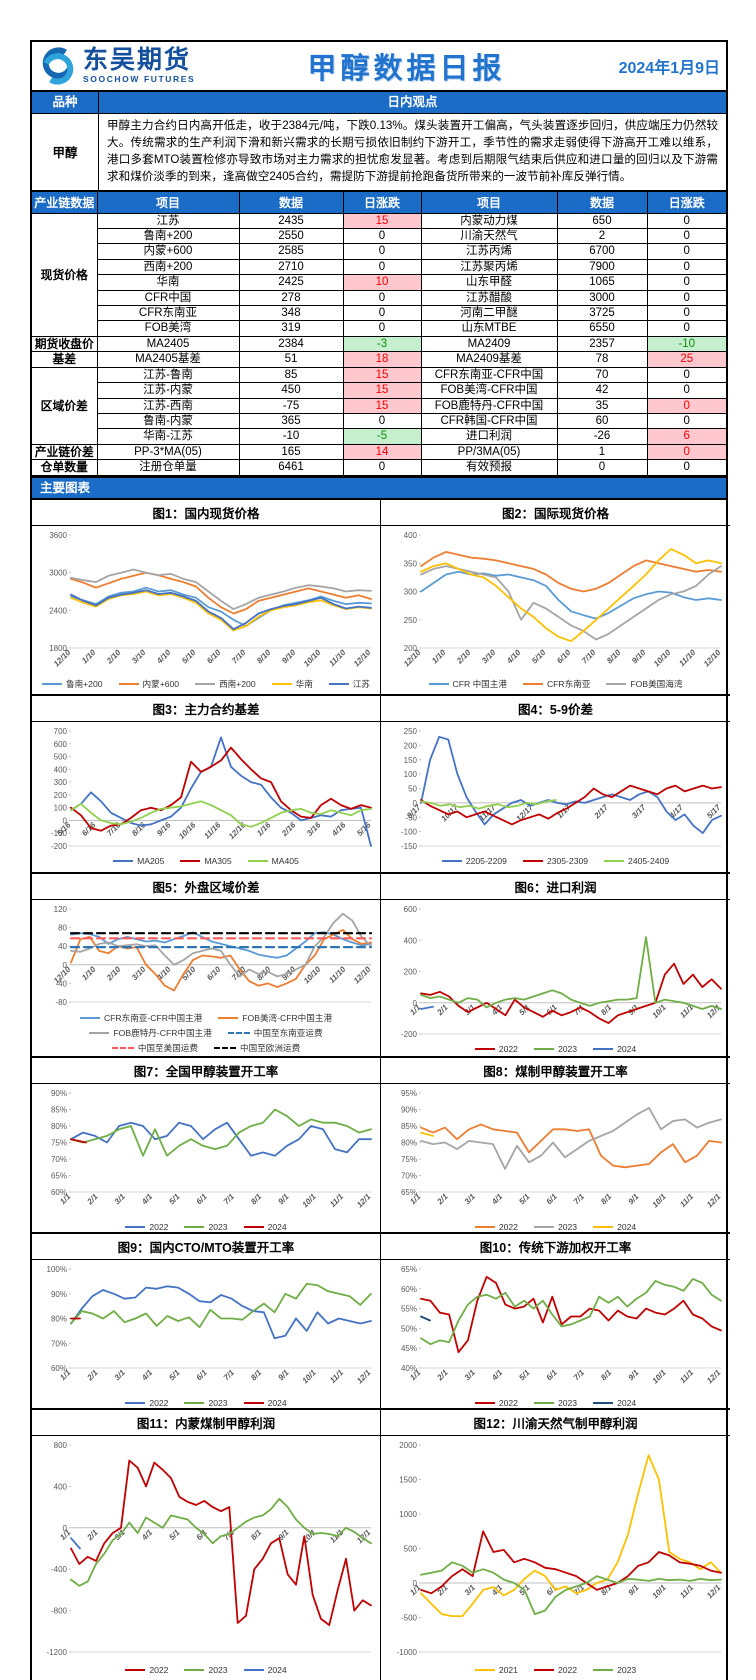 This screenshot has width=756, height=1680. I want to click on series-2023, so click(570, 1311).